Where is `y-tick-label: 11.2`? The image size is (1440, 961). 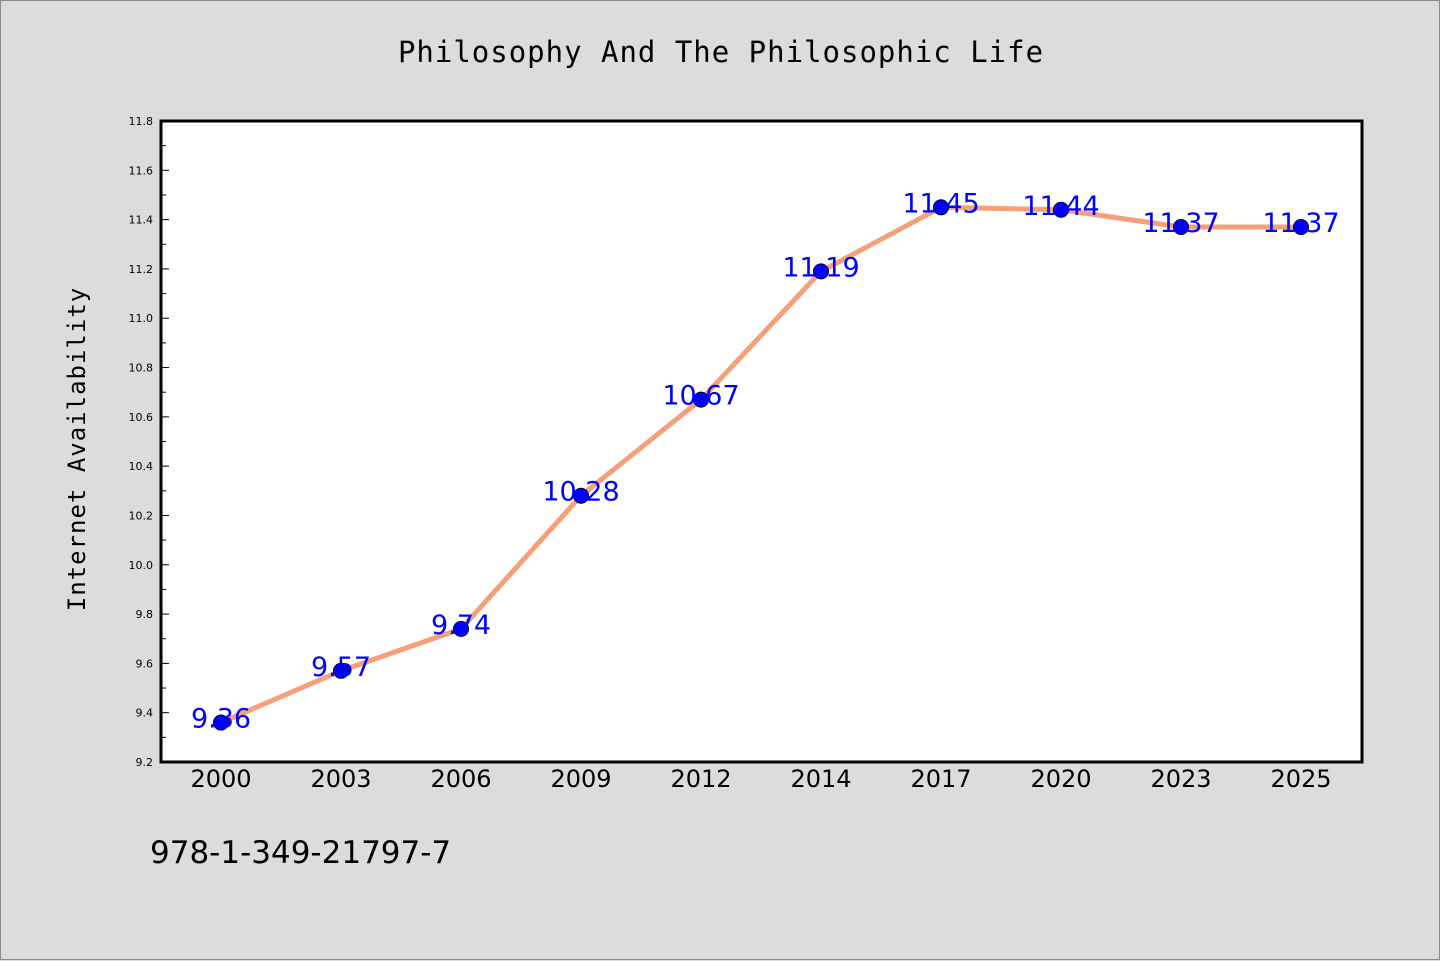
y-tick-label: 11.2 is located at coordinates (141, 269).